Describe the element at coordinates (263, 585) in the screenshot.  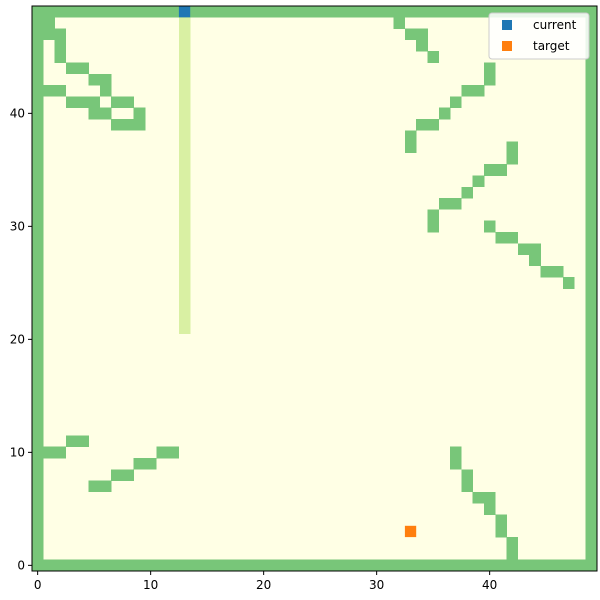
I see `x-tick-label: 20` at that location.